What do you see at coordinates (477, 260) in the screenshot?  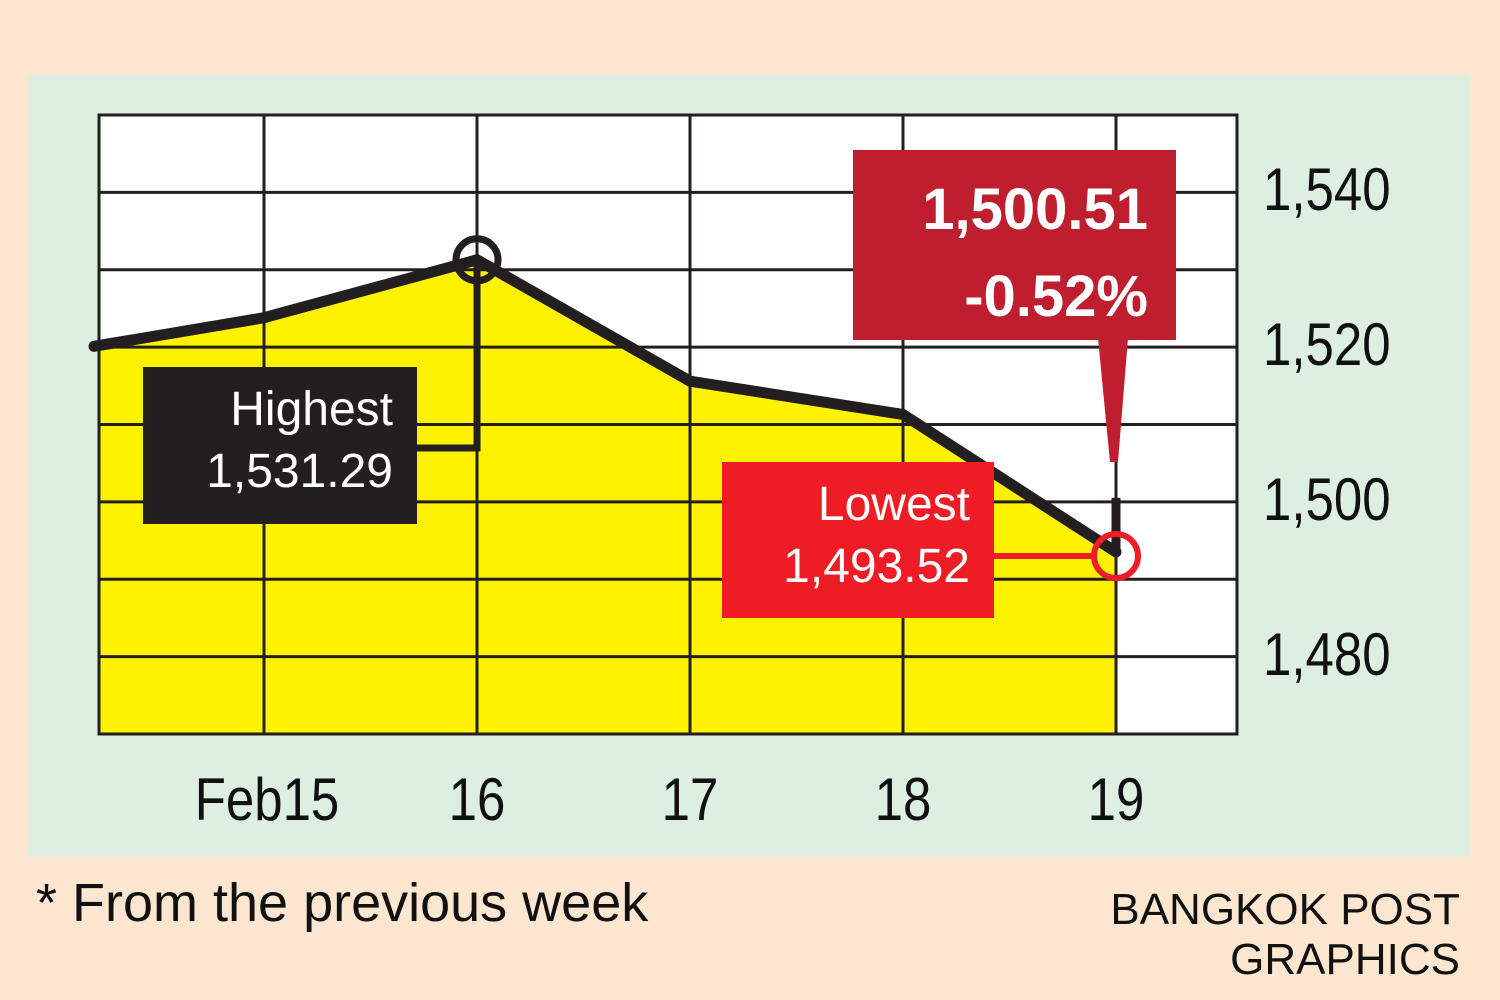 I see `highest-marker` at bounding box center [477, 260].